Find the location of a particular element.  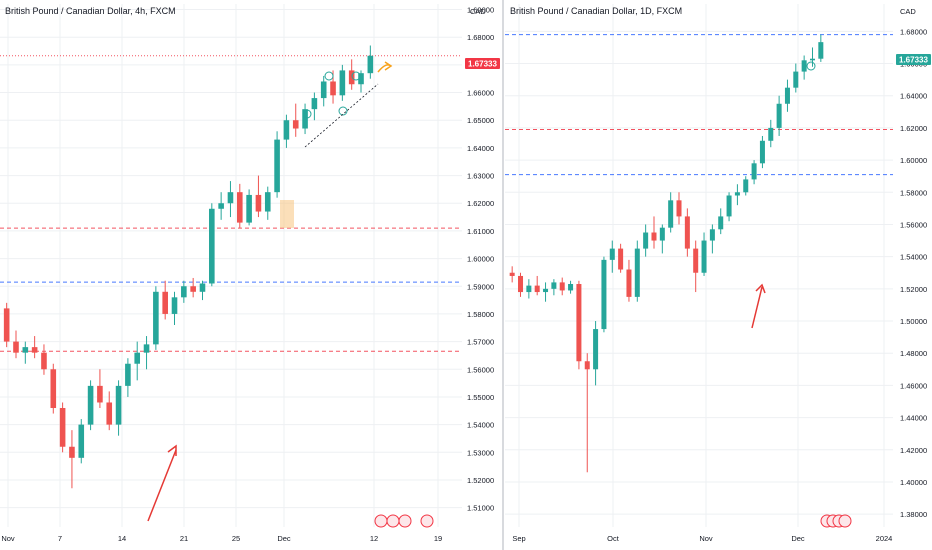

x-tick-label: 21 is located at coordinates (184, 538).